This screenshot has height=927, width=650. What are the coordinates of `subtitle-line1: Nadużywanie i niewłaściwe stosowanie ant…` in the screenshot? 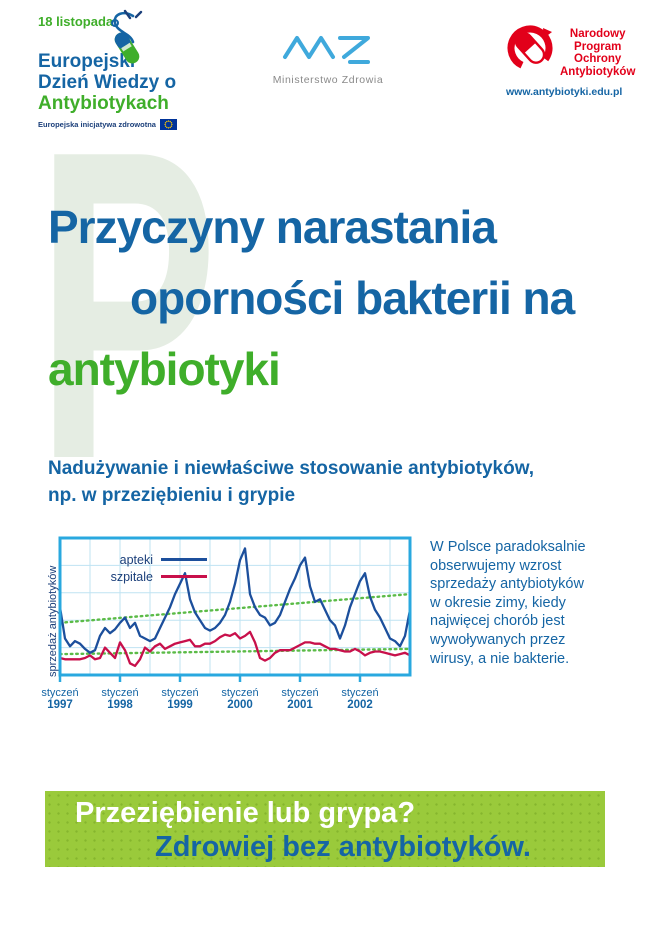 It's located at (291, 468).